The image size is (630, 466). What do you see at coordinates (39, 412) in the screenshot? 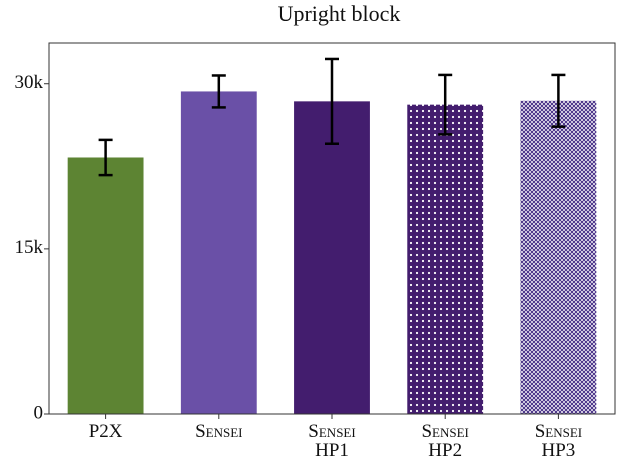
I see `y-tick-label: 0` at bounding box center [39, 412].